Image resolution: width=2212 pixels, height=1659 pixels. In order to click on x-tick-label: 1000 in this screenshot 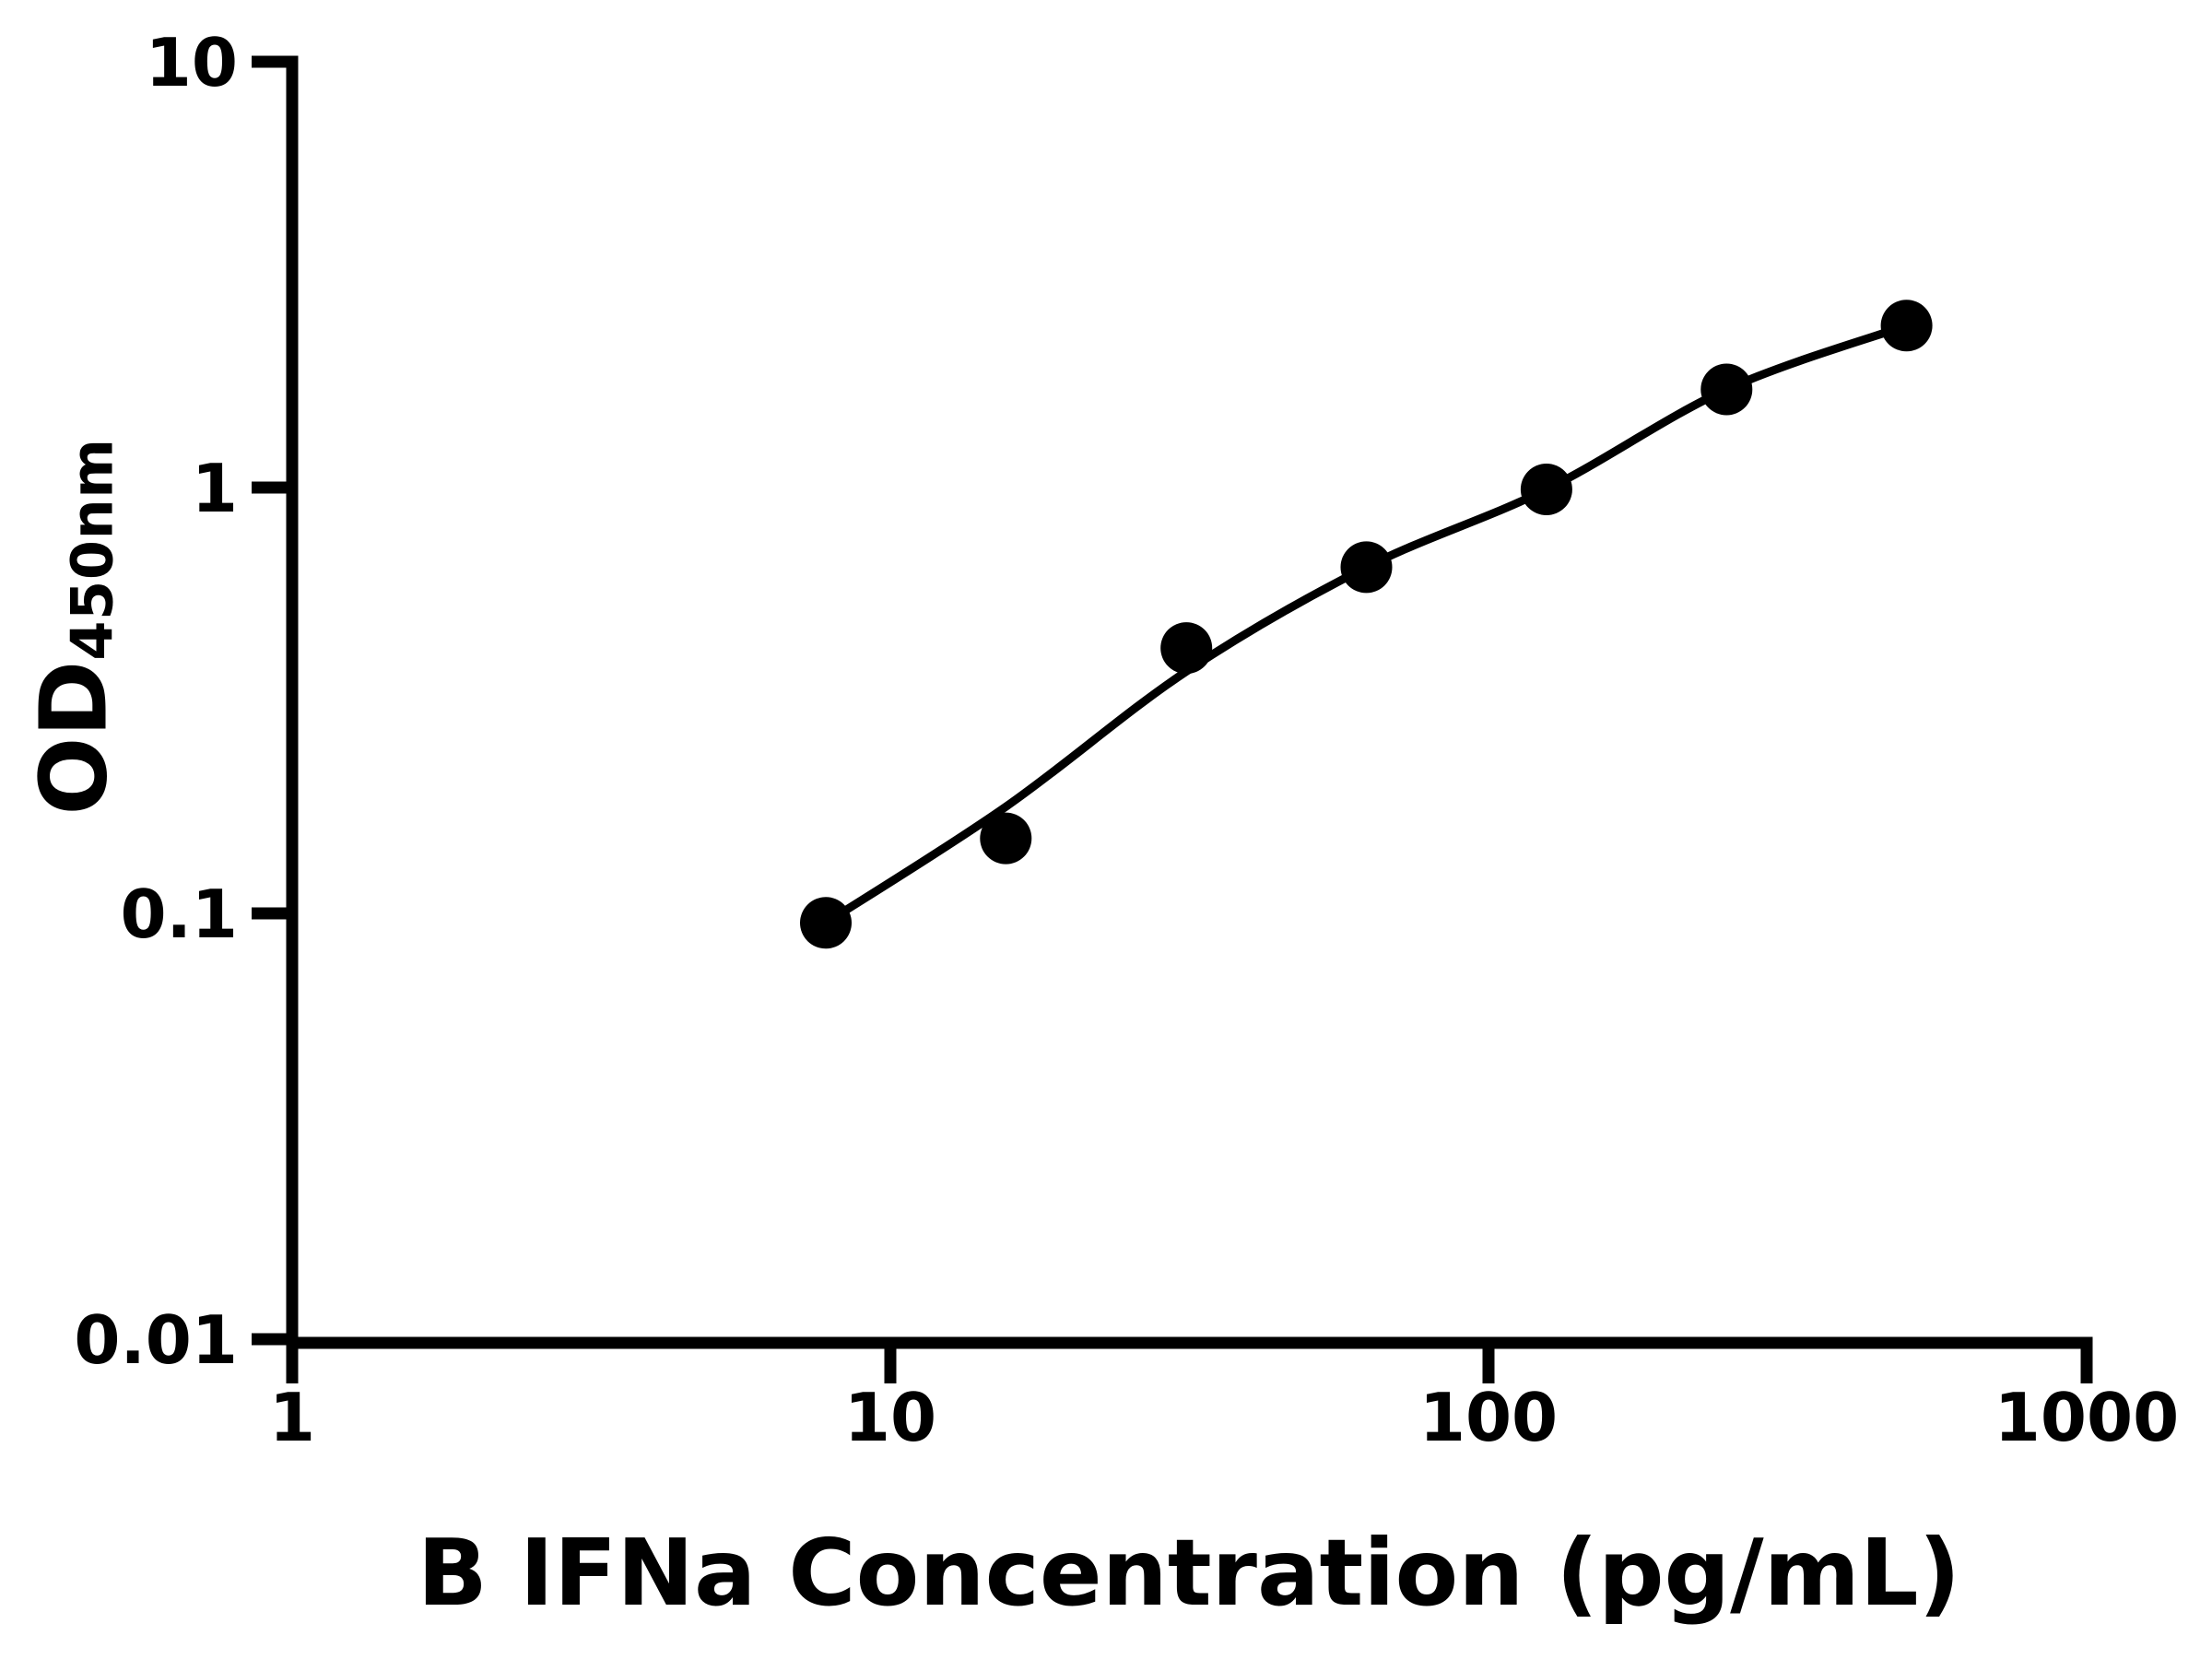, I will do `click(2086, 1417)`.